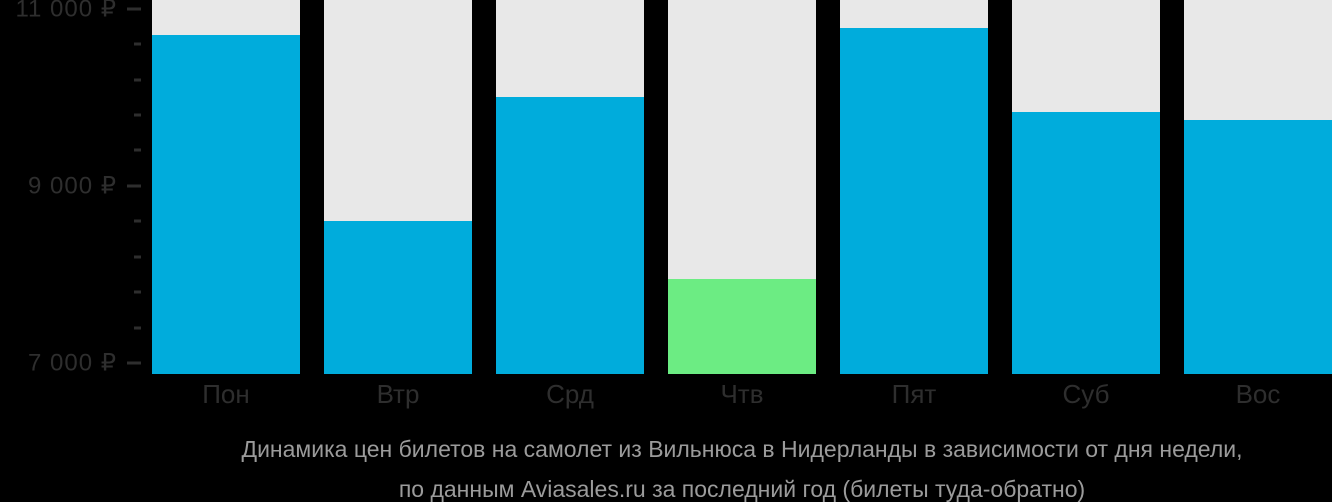  I want to click on x-axis-label-2: Срд, so click(570, 394).